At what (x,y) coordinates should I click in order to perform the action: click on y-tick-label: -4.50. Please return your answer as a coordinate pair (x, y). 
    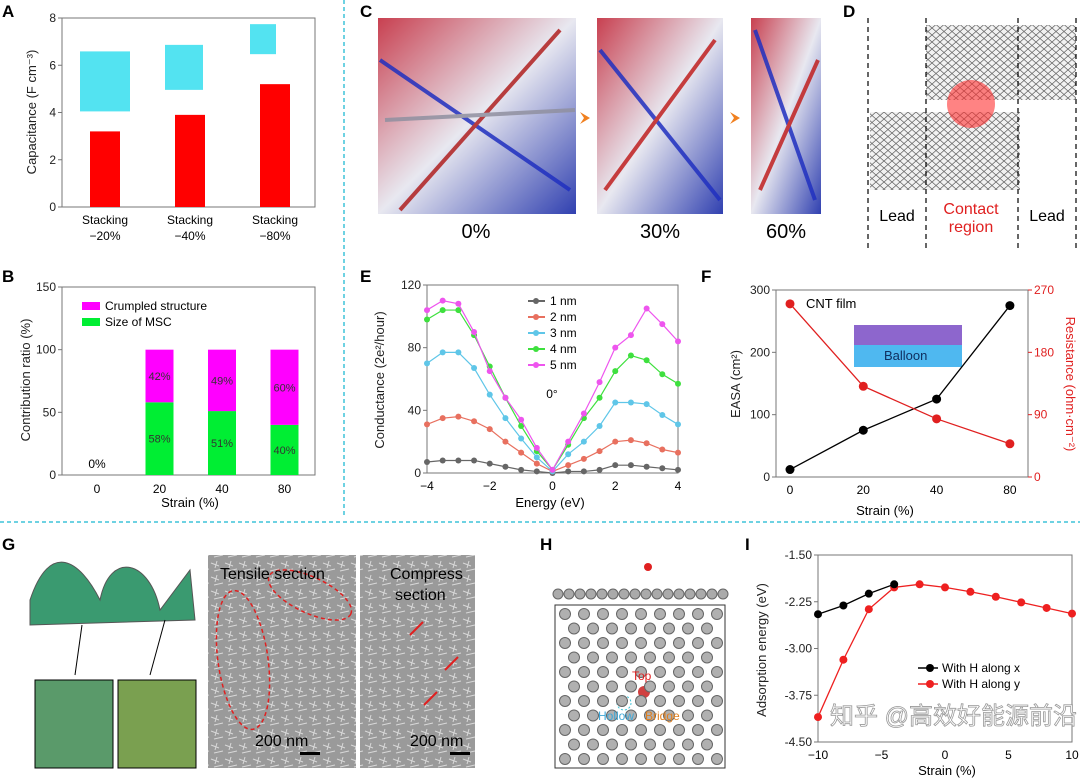
    Looking at the image, I should click on (799, 742).